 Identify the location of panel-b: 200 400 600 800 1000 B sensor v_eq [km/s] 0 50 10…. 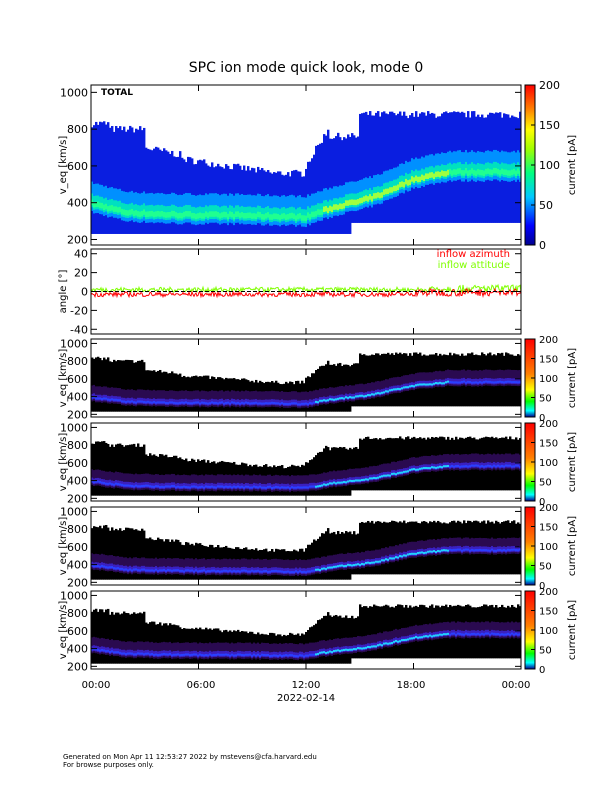
(318, 463).